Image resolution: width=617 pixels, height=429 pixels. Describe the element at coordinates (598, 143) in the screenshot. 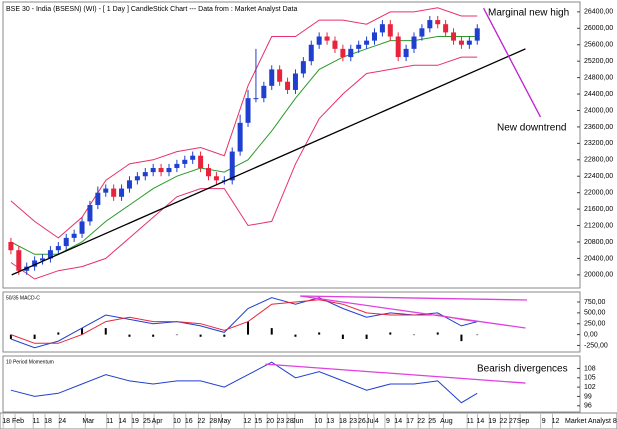

I see `y-tick-label: 23200,00` at that location.